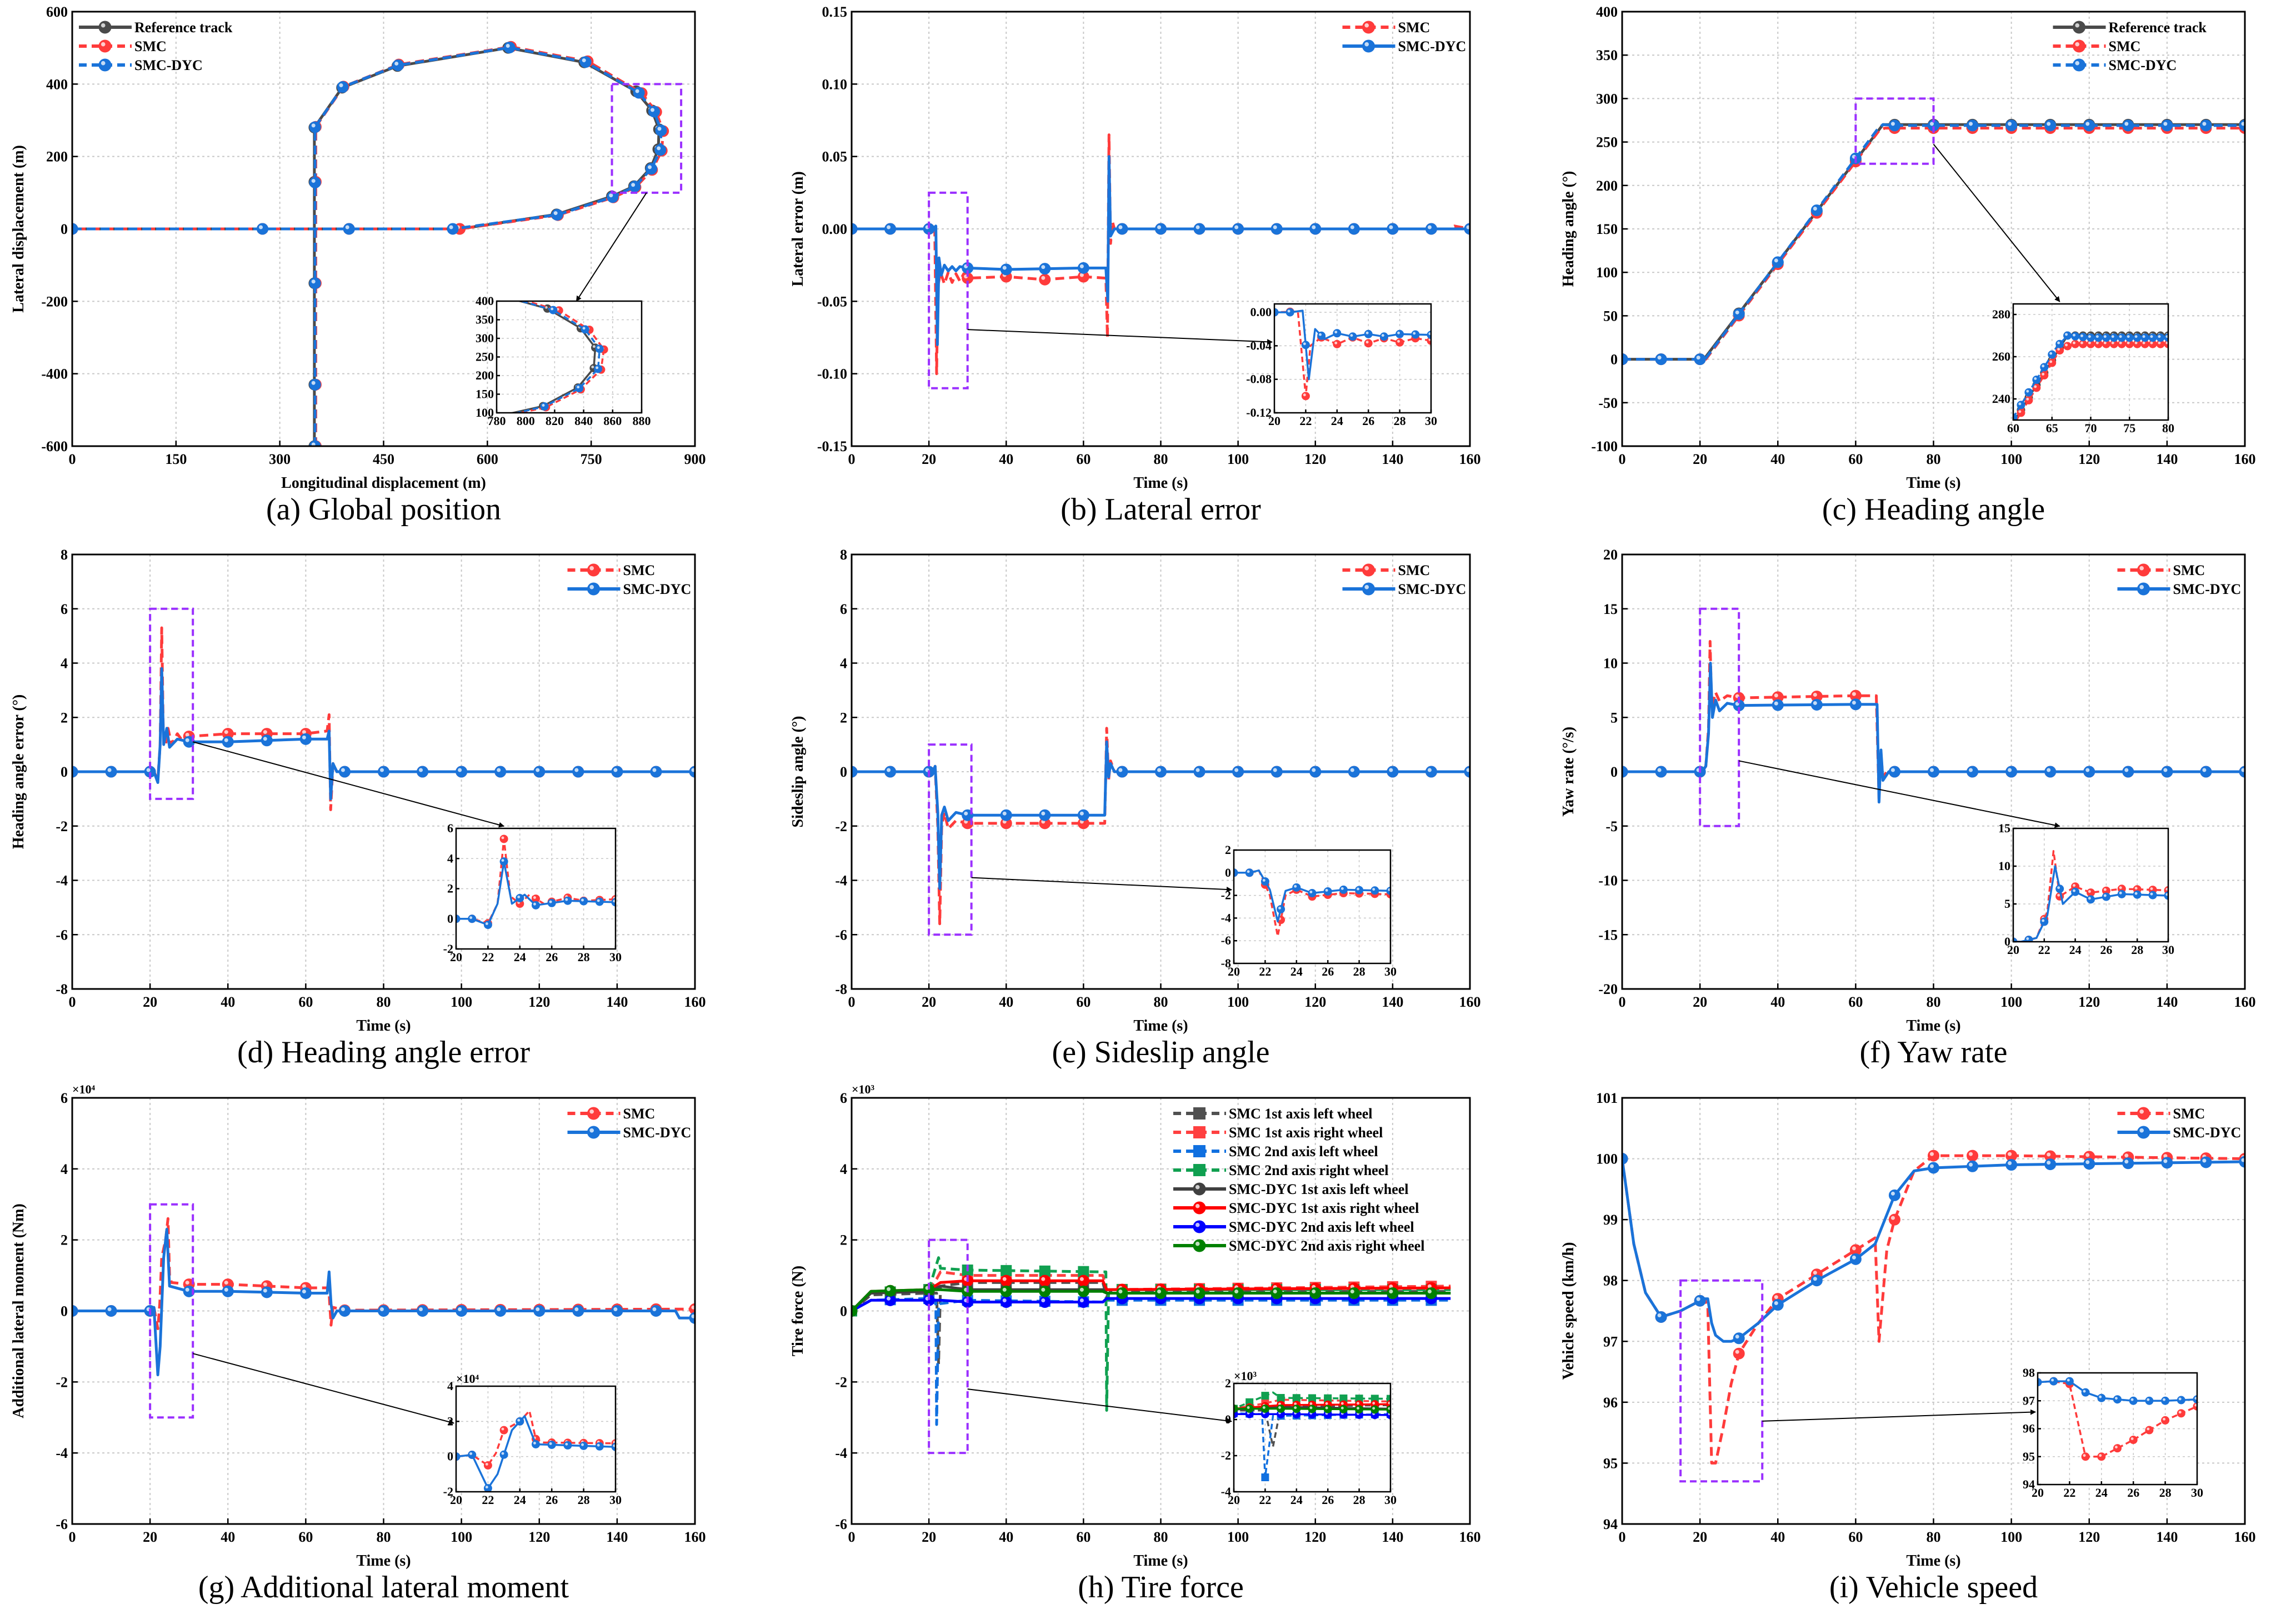  Describe the element at coordinates (1392, 1002) in the screenshot. I see `x-tick-label: 140` at that location.